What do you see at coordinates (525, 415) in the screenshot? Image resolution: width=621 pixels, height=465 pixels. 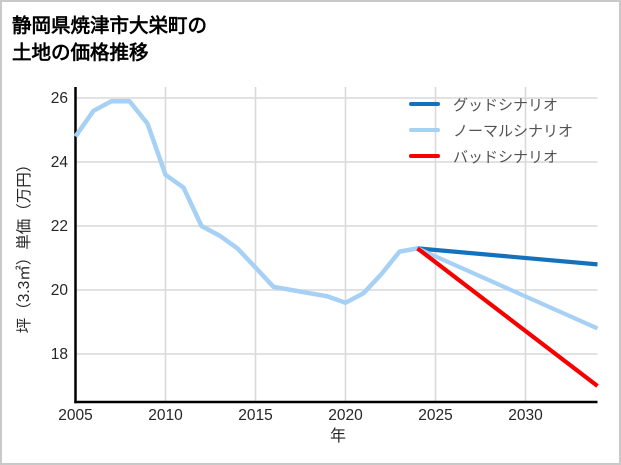 I see `x-tick-label-2030: 2030` at bounding box center [525, 415].